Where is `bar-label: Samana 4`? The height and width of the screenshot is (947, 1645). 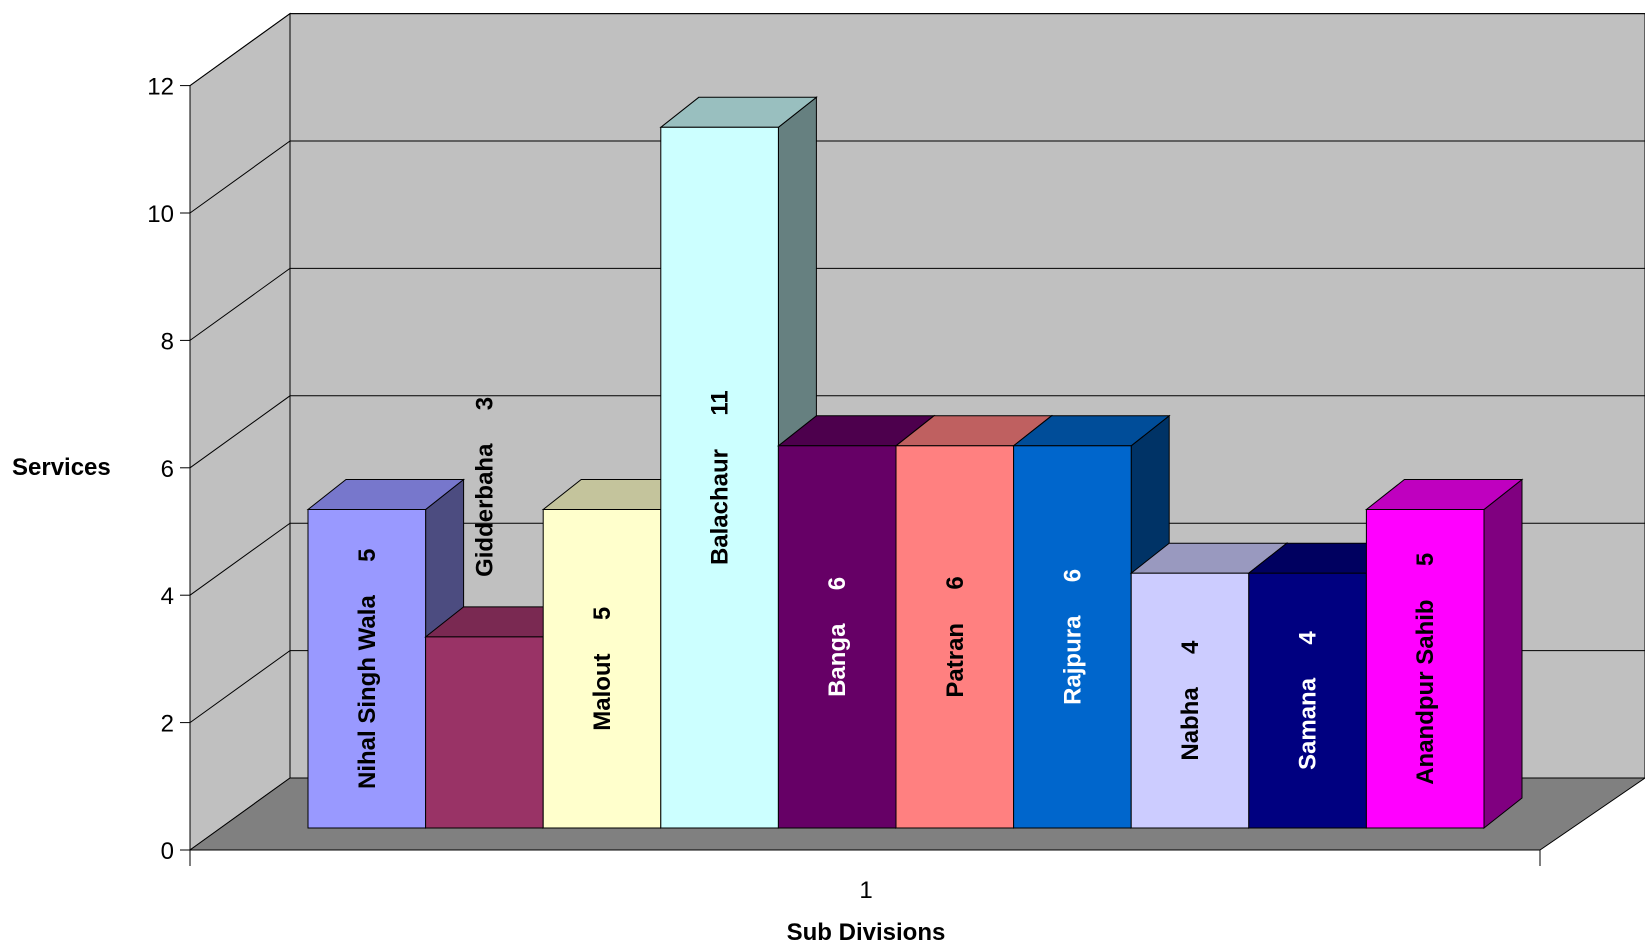 bar-label: Samana 4 is located at coordinates (1308, 700).